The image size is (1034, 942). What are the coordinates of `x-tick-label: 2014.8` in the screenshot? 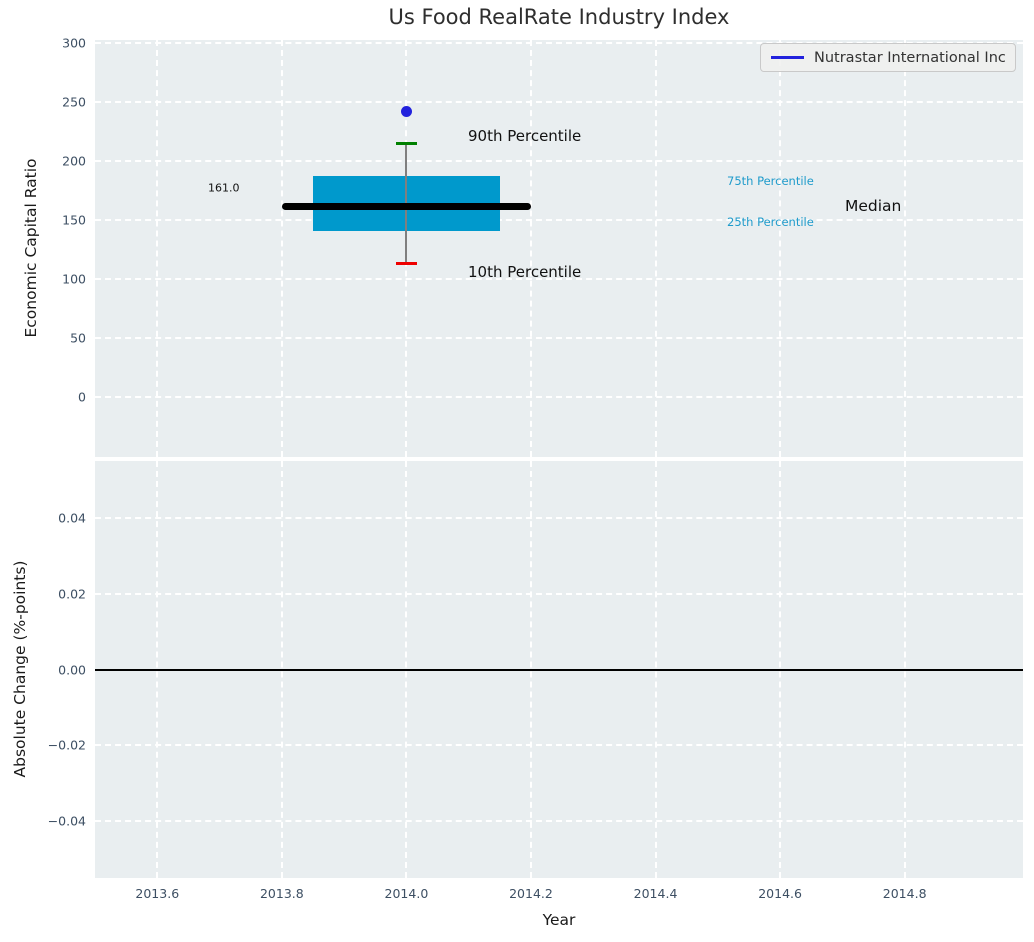 It's located at (904, 893).